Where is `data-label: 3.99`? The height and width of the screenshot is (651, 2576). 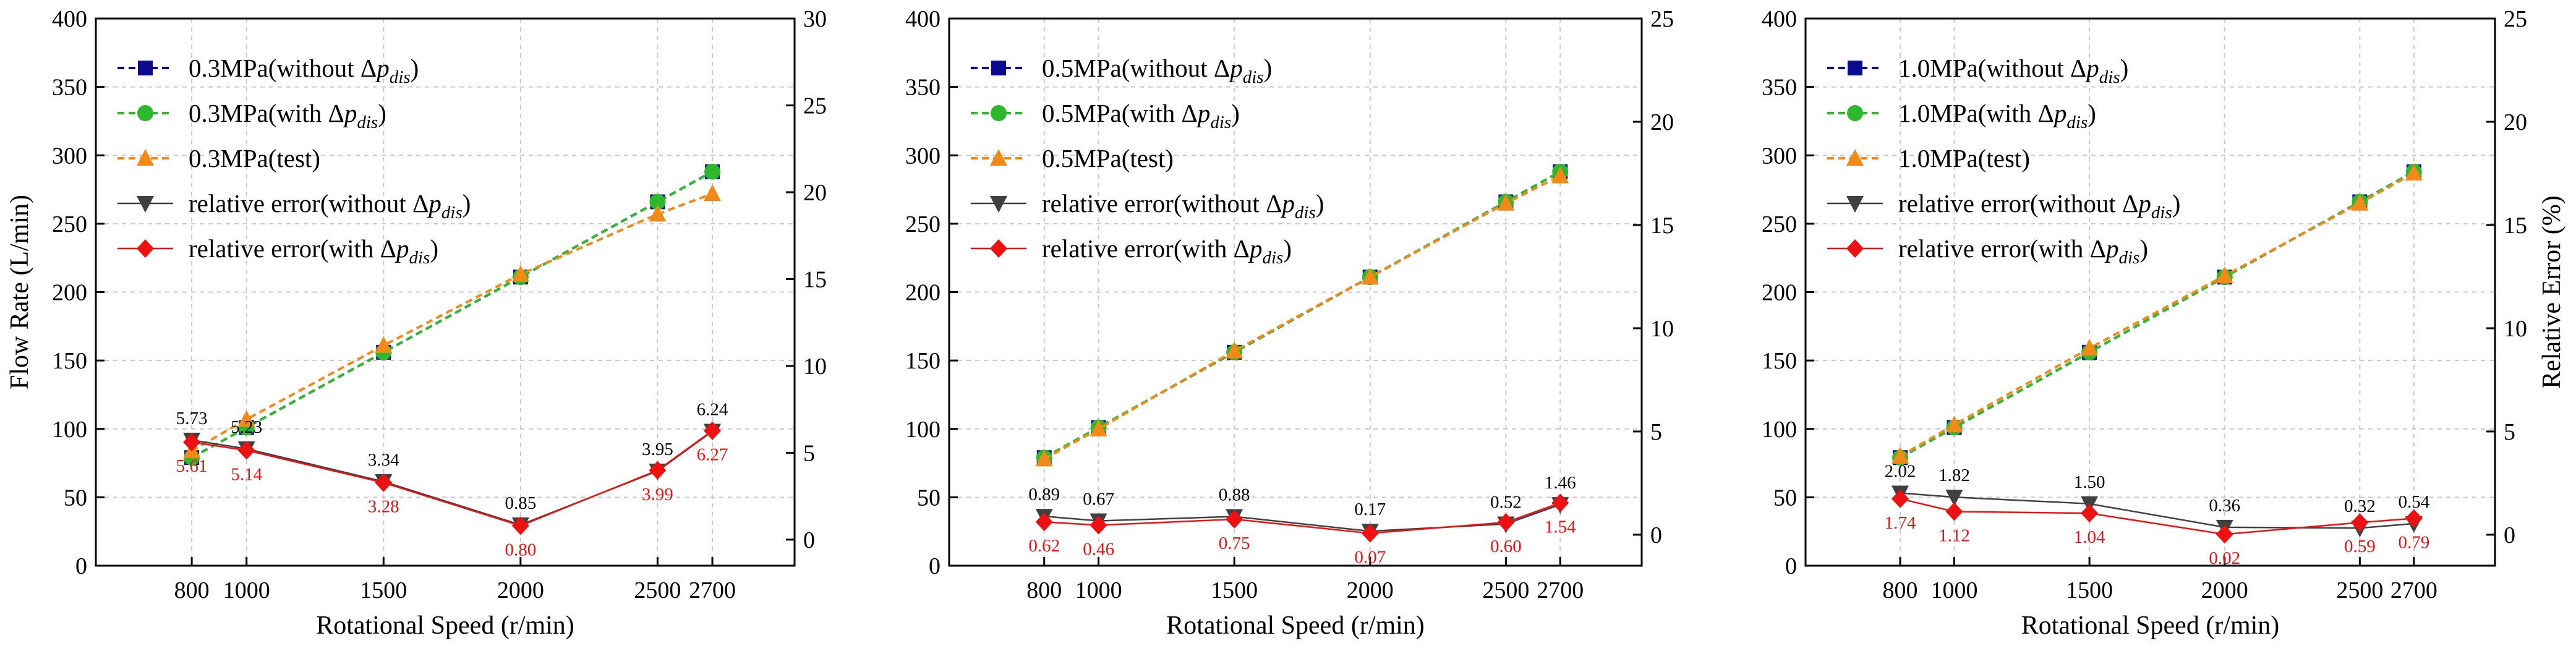
data-label: 3.99 is located at coordinates (657, 494).